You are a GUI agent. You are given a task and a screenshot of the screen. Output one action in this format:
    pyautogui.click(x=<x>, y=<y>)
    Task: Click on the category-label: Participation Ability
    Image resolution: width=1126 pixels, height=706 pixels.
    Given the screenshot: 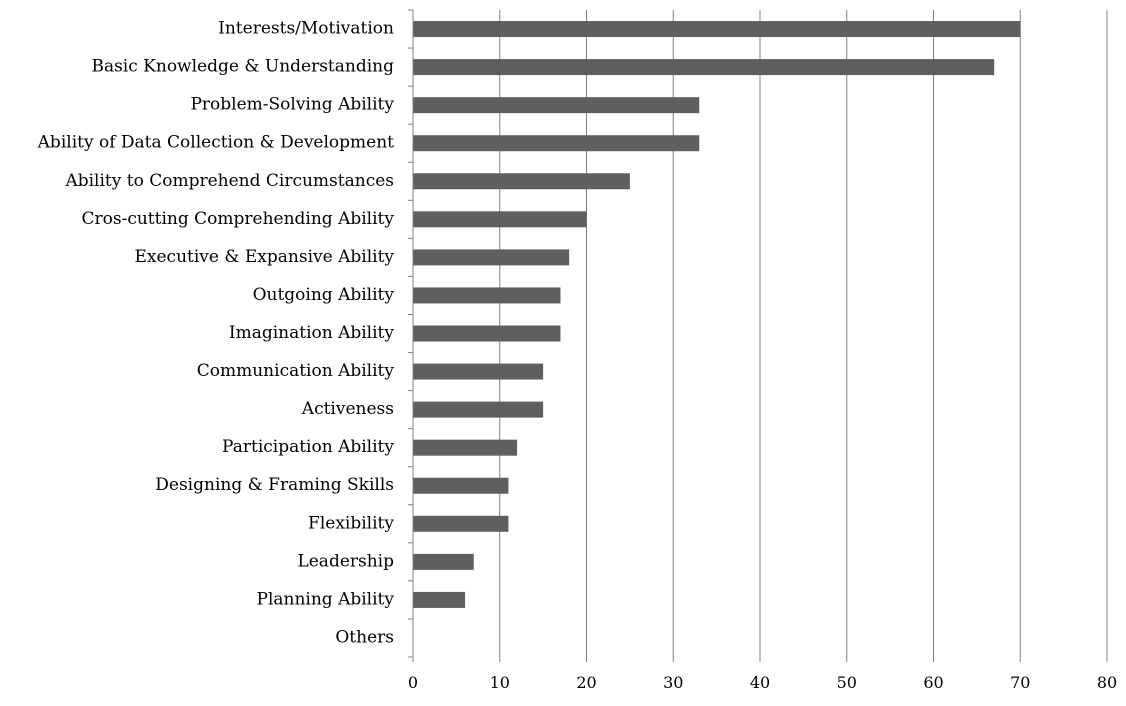 What is the action you would take?
    pyautogui.click(x=308, y=447)
    